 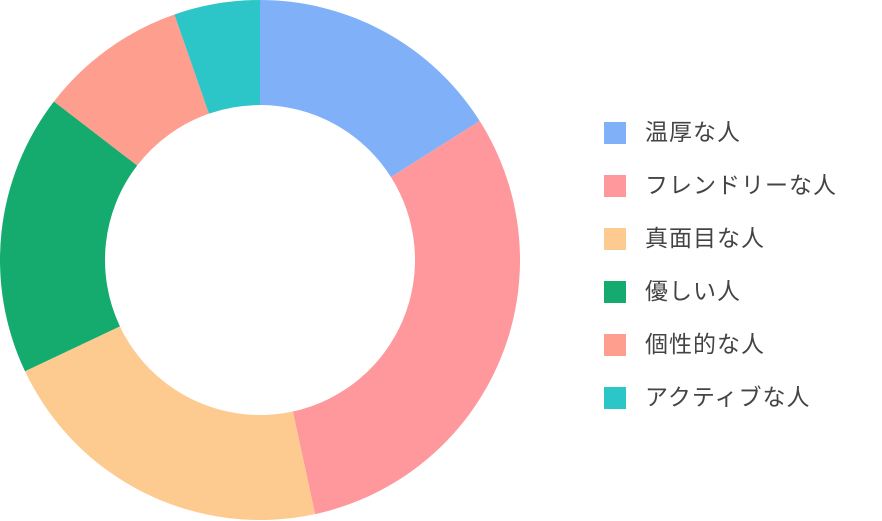 I want to click on legend-item-2: フレンドリーな人, so click(x=720, y=186).